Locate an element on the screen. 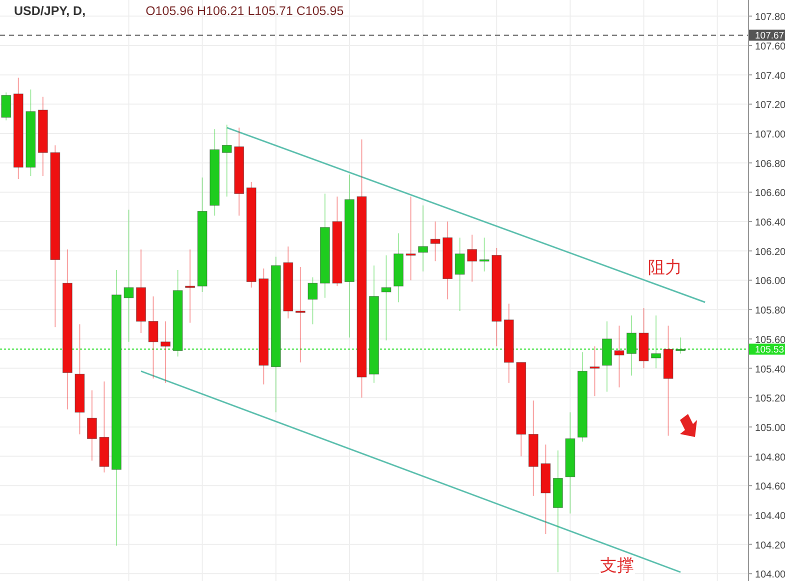 The image size is (785, 581). y-tick-label: 104.20 is located at coordinates (770, 546).